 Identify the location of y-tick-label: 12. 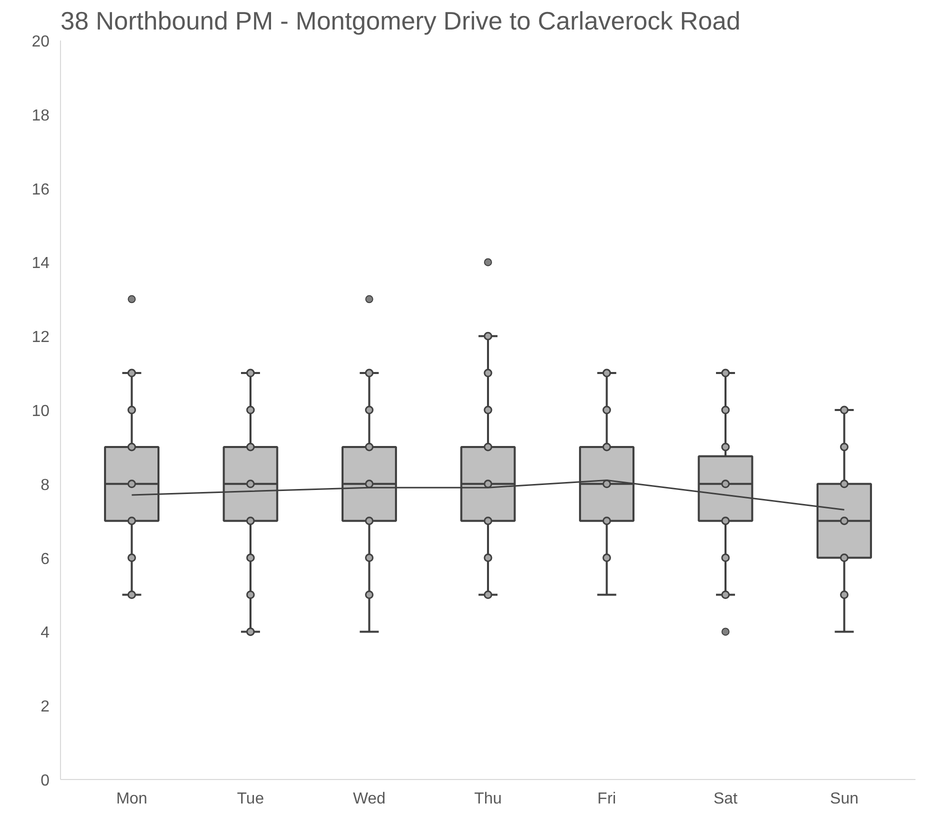
(41, 337).